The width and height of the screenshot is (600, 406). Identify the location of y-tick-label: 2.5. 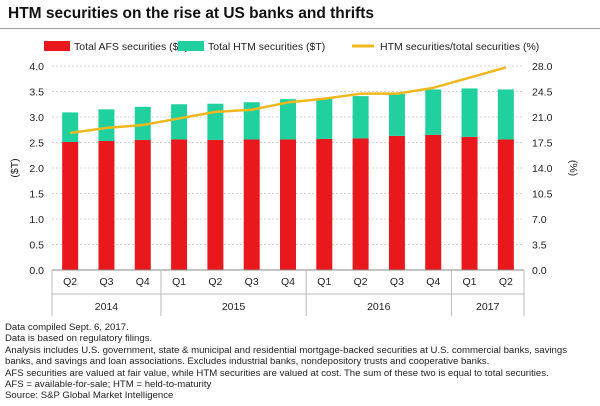
(36, 144).